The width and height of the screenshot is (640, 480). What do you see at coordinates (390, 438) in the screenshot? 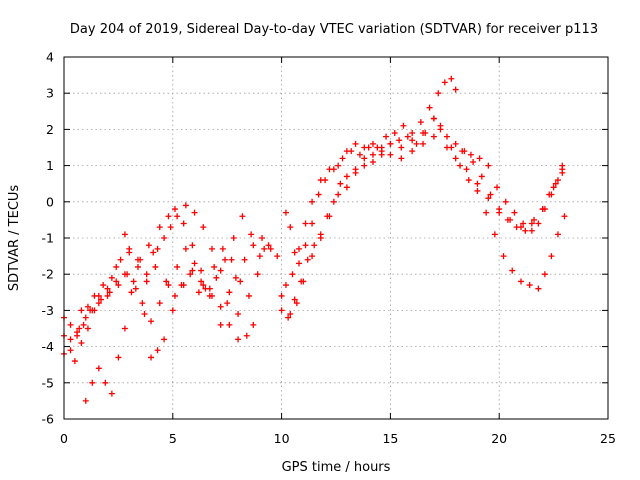
I see `x-tick-label: 15` at bounding box center [390, 438].